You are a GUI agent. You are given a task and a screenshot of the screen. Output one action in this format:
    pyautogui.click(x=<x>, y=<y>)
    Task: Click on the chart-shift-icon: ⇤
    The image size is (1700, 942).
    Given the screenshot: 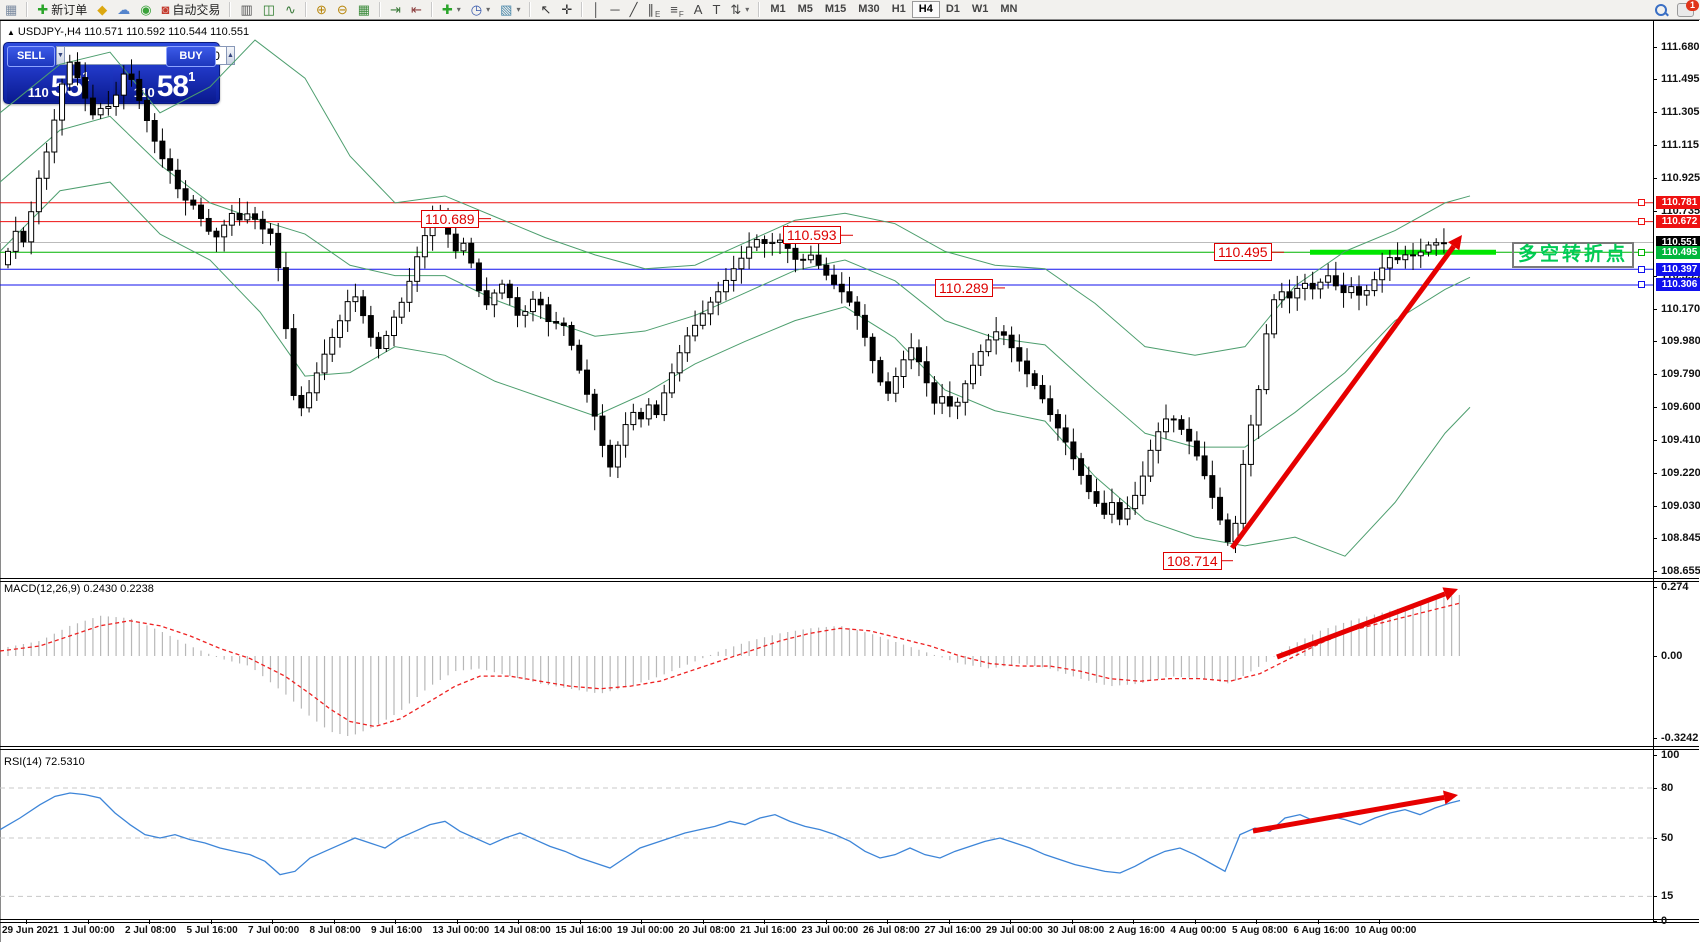 What is the action you would take?
    pyautogui.click(x=416, y=10)
    